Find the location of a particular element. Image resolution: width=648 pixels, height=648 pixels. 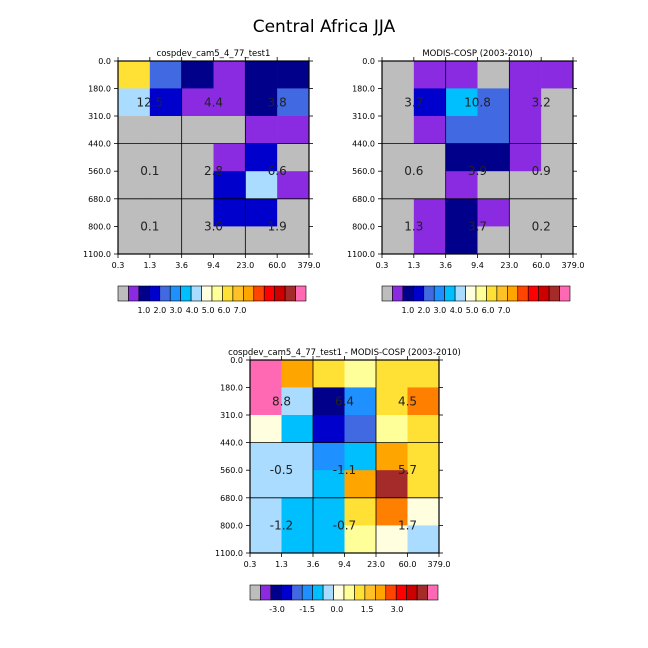

colorbar-label: 5.0 is located at coordinates (472, 310).